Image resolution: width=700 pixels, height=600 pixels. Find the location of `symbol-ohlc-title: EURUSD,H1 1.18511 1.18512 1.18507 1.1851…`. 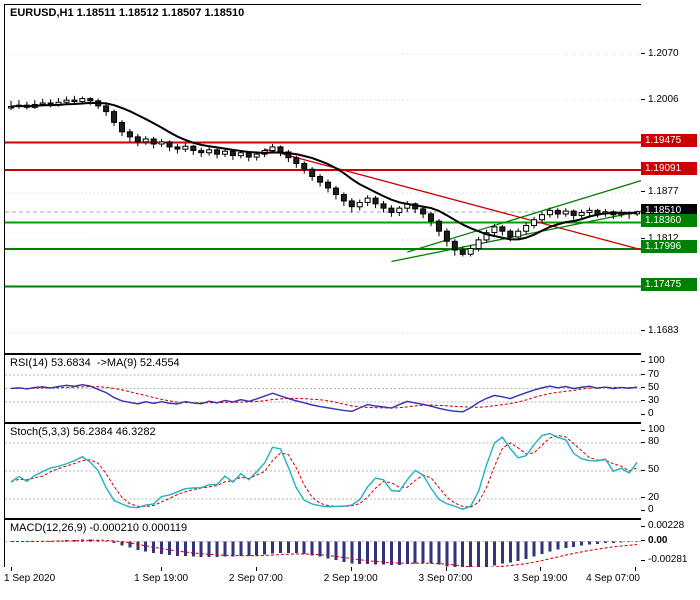

symbol-ohlc-title: EURUSD,H1 1.18511 1.18512 1.18507 1.1851… is located at coordinates (127, 13).